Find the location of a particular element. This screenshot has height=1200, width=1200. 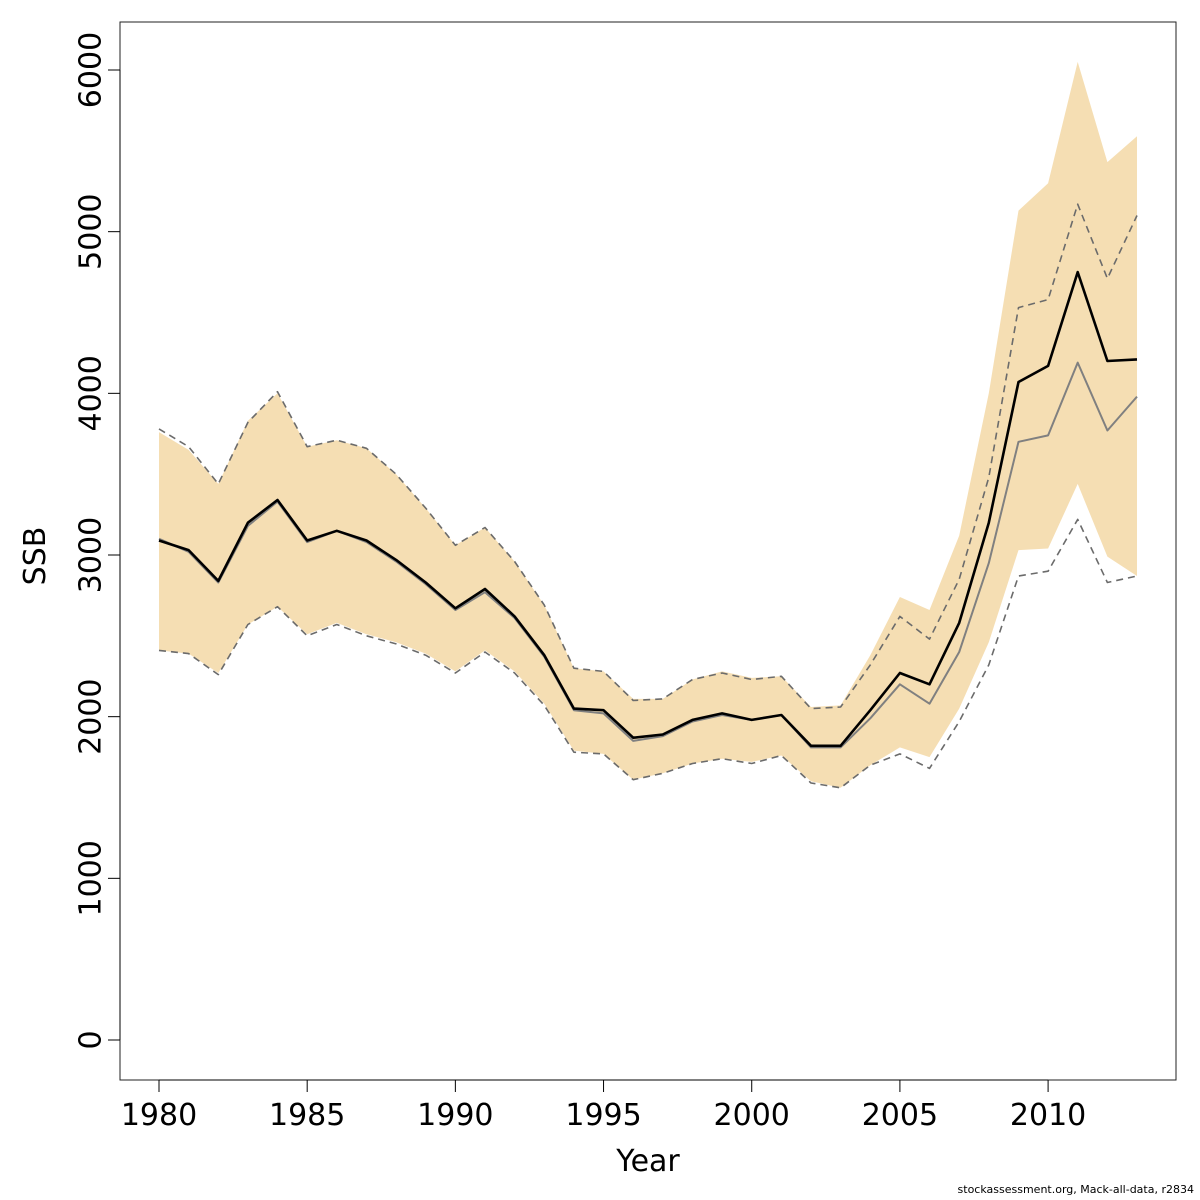

x-tick-label: 1985 is located at coordinates (307, 1115).